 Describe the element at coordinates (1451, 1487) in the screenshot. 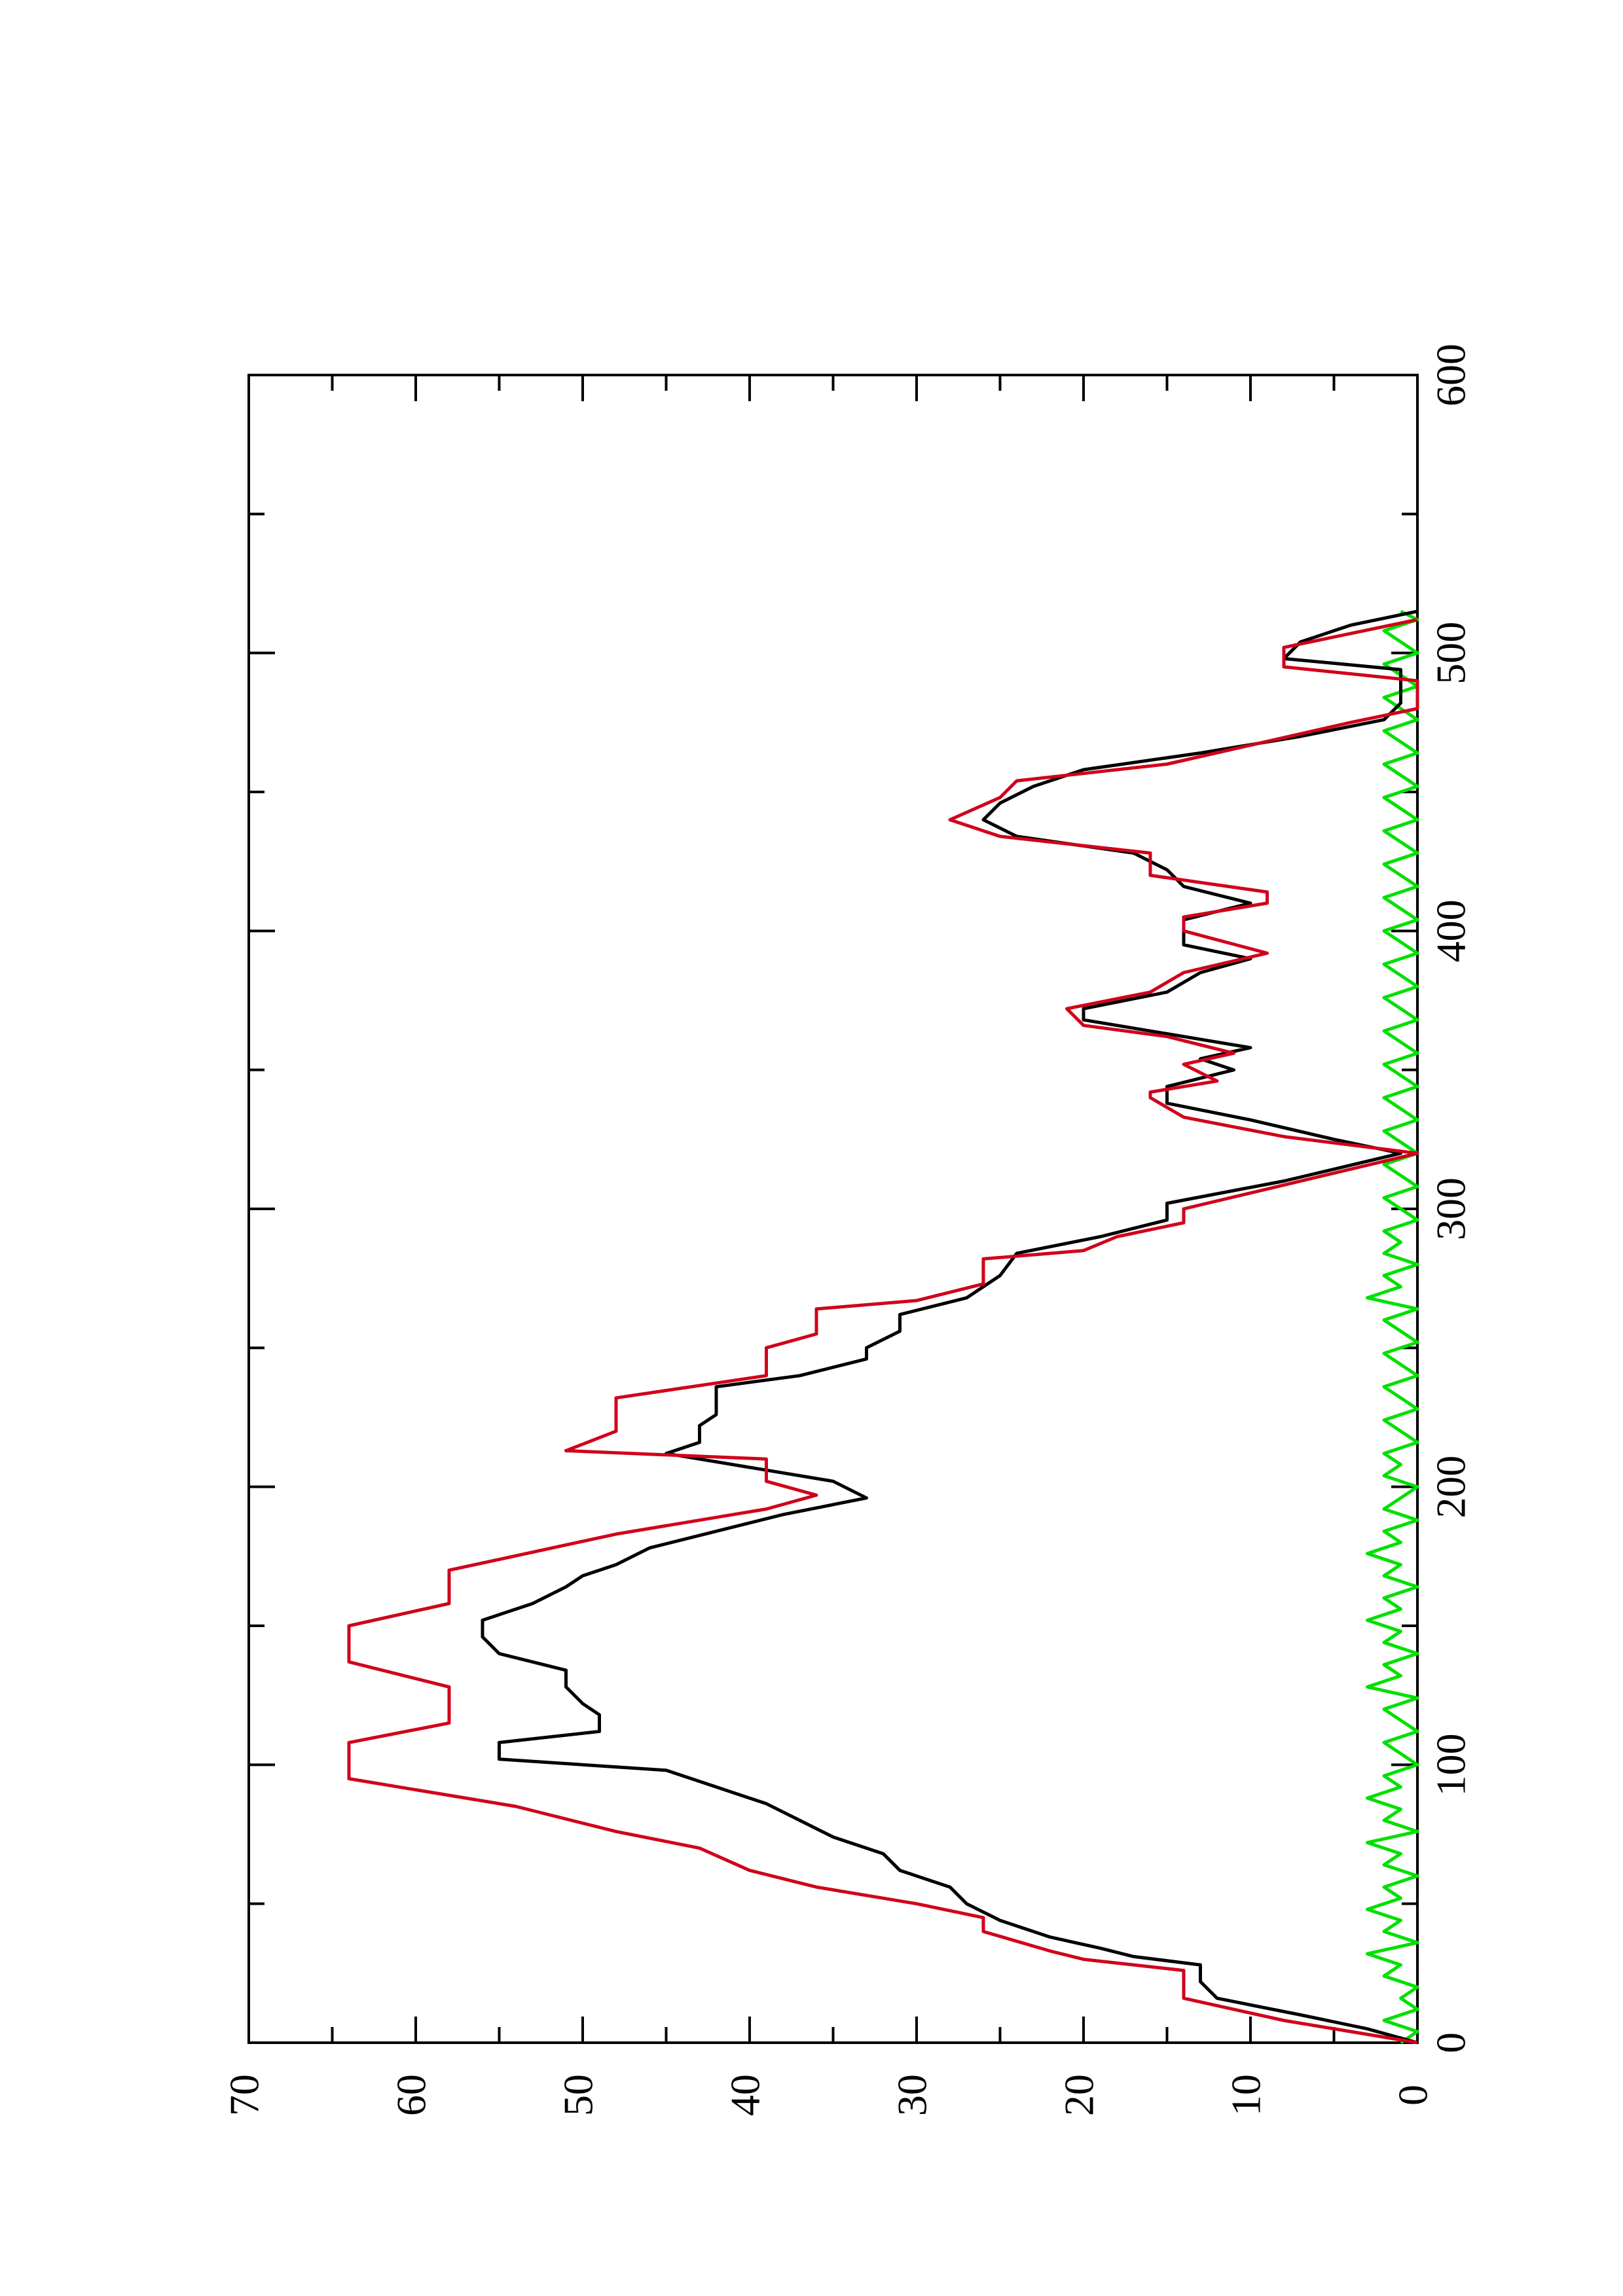

I see `x-tick-label: 200` at that location.